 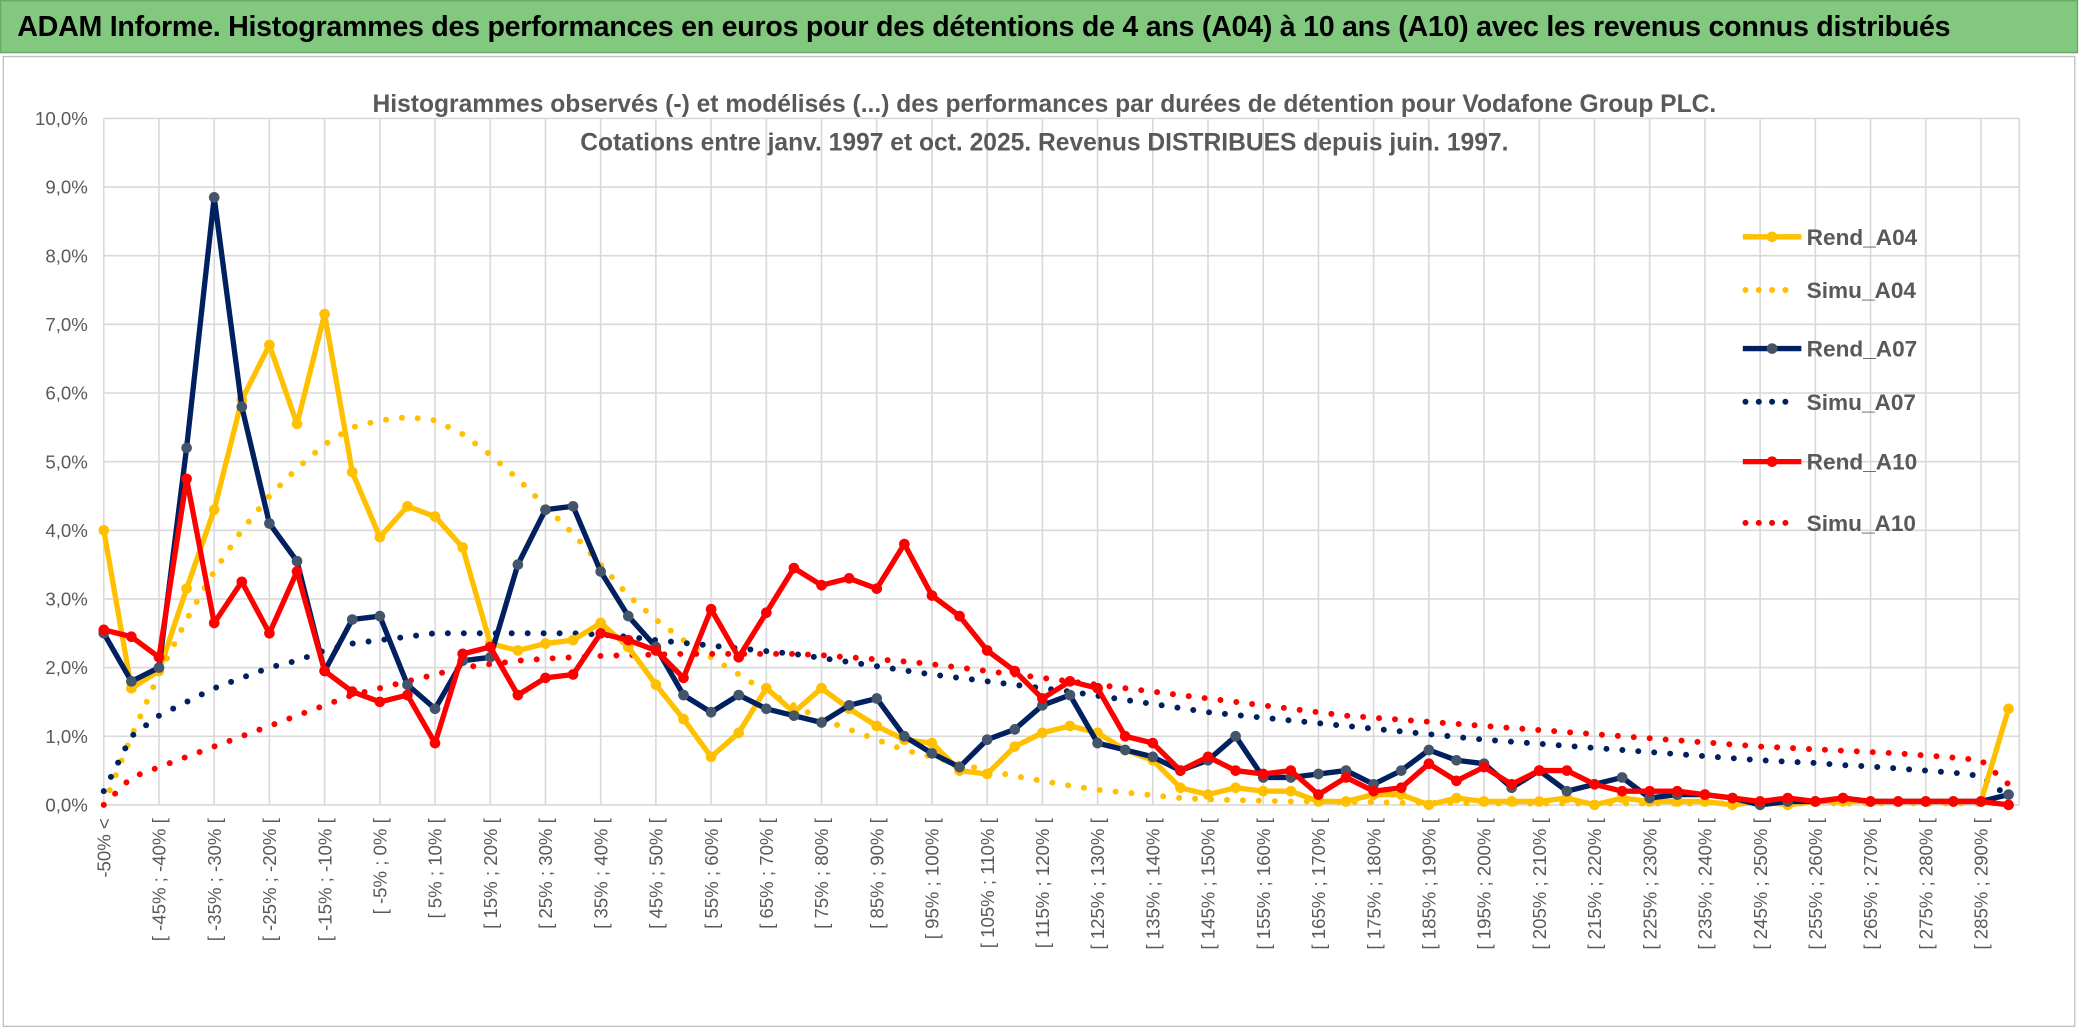 What do you see at coordinates (1373, 883) in the screenshot?
I see `x-tick-label: [ 175% ; 180% [` at bounding box center [1373, 883].